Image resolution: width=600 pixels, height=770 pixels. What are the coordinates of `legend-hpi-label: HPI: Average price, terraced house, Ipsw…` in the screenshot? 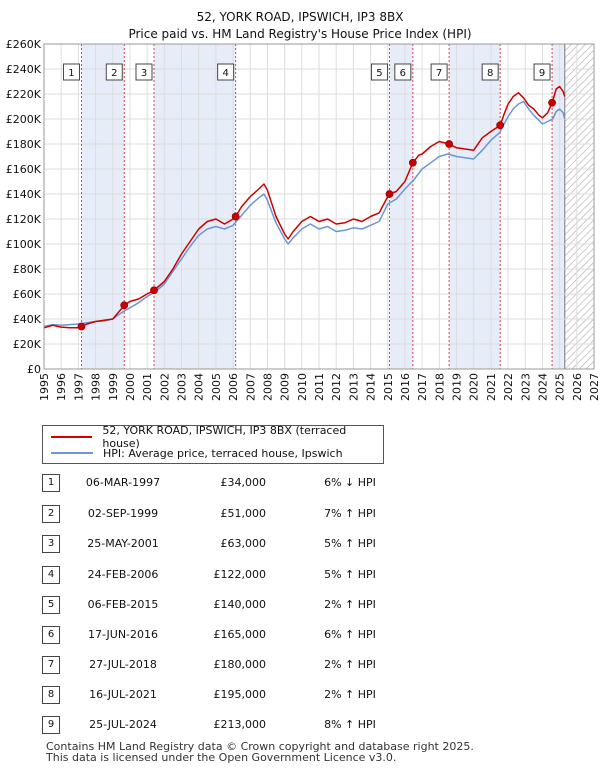 It's located at (223, 453).